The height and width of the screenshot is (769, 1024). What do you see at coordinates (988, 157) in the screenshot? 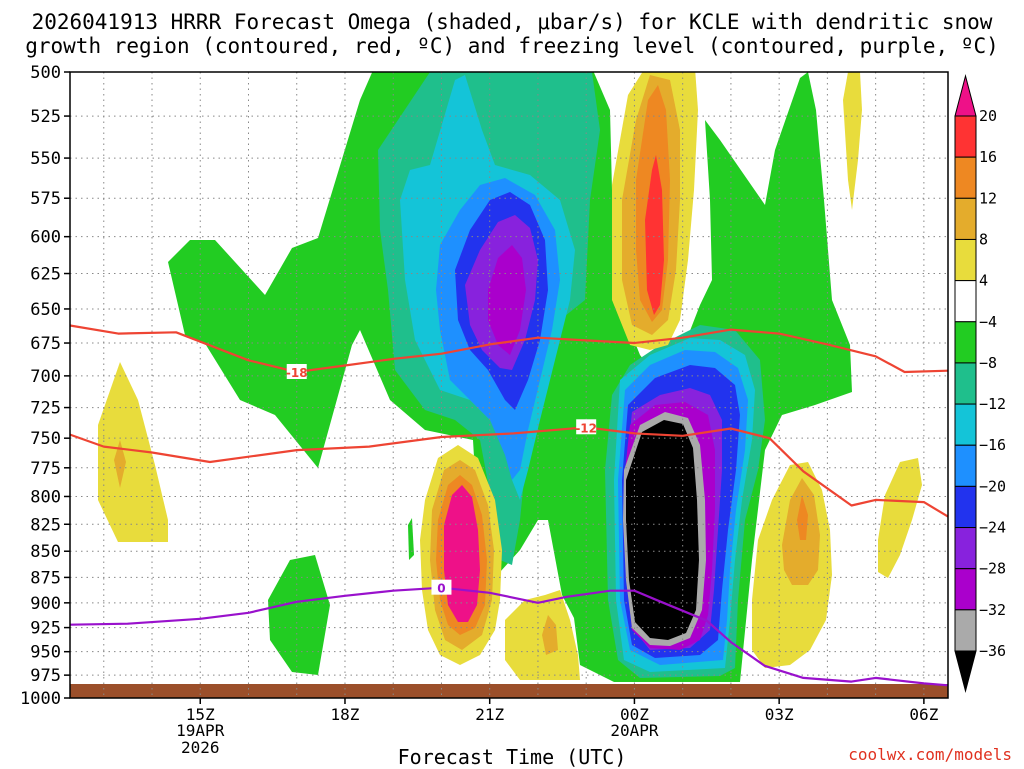
I see `colorbar-label: 16` at bounding box center [988, 157].